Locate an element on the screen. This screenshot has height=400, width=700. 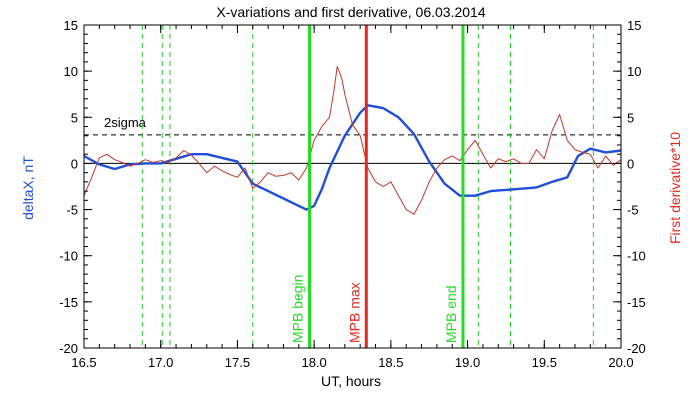
y-tick-label-right: 15 is located at coordinates (634, 25).